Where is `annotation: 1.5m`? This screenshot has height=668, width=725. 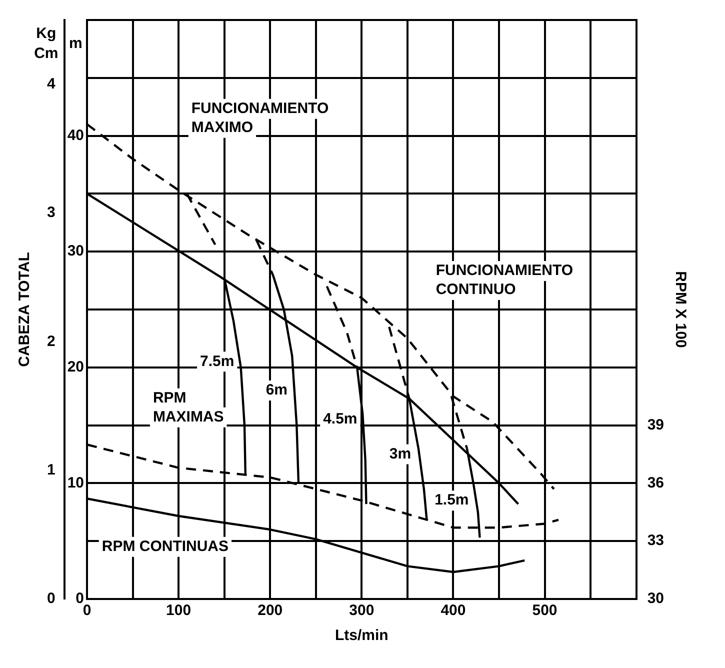 annotation: 1.5m is located at coordinates (451, 500).